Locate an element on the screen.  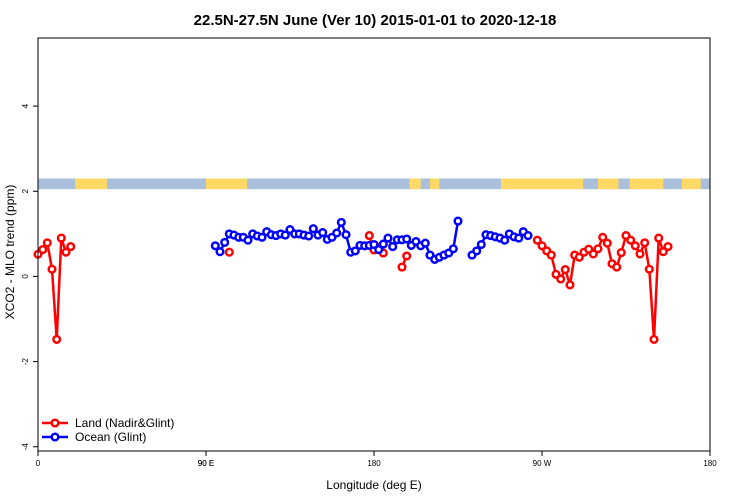
x-tick-label-4: 90 E is located at coordinates (206, 463).